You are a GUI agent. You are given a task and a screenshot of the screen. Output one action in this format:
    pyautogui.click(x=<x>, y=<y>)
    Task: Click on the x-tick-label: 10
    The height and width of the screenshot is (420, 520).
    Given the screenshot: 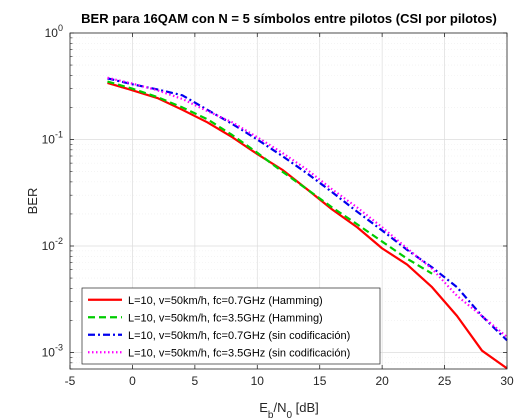 What is the action you would take?
    pyautogui.click(x=258, y=381)
    